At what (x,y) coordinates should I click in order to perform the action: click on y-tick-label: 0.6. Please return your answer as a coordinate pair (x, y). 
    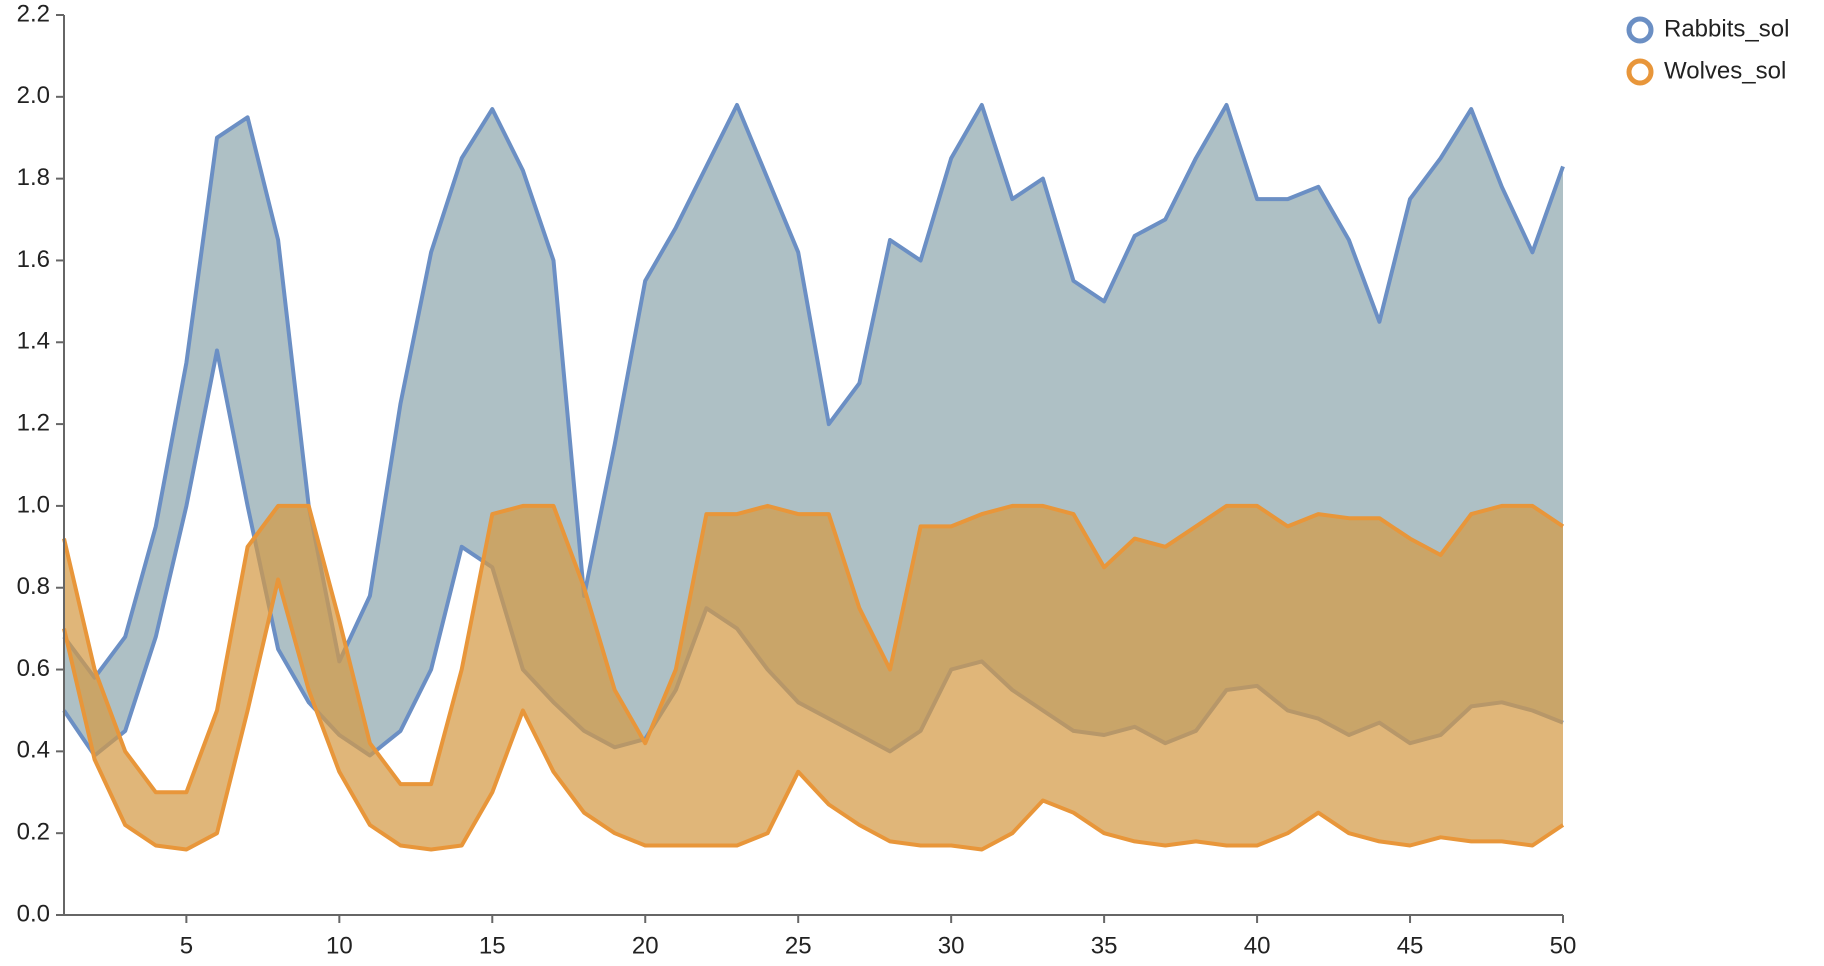
    Looking at the image, I should click on (33, 668).